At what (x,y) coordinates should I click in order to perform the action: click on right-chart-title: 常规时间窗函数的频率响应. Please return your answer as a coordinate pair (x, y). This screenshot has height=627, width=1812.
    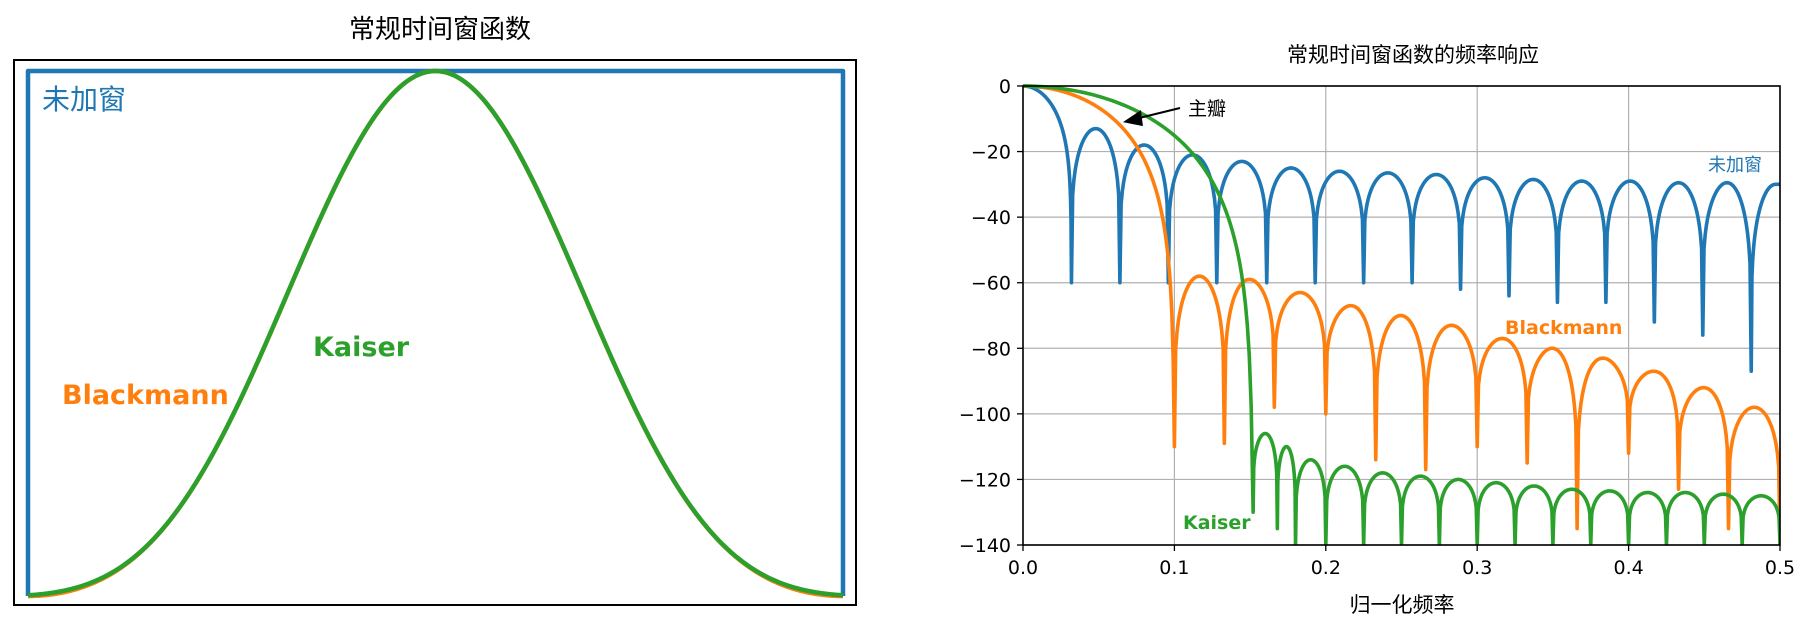
    Looking at the image, I should click on (1413, 55).